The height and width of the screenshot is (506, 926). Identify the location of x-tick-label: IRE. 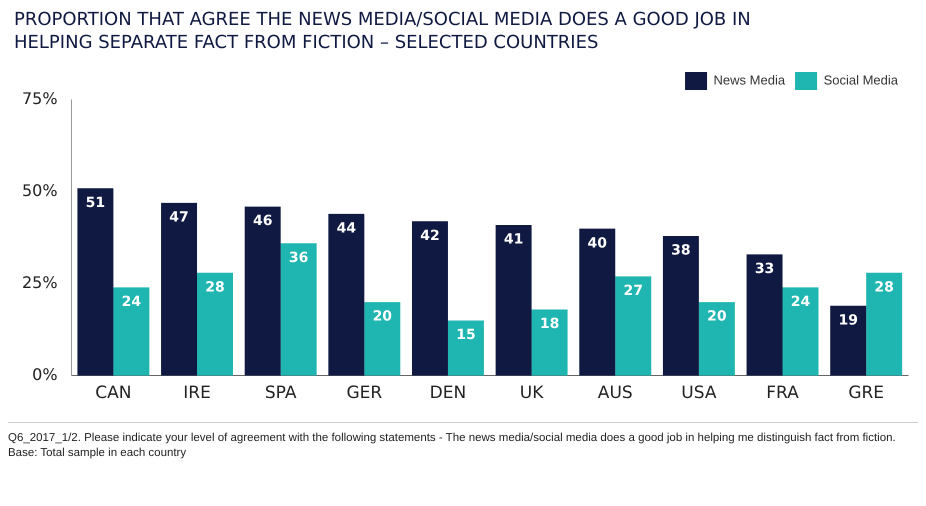
(197, 393).